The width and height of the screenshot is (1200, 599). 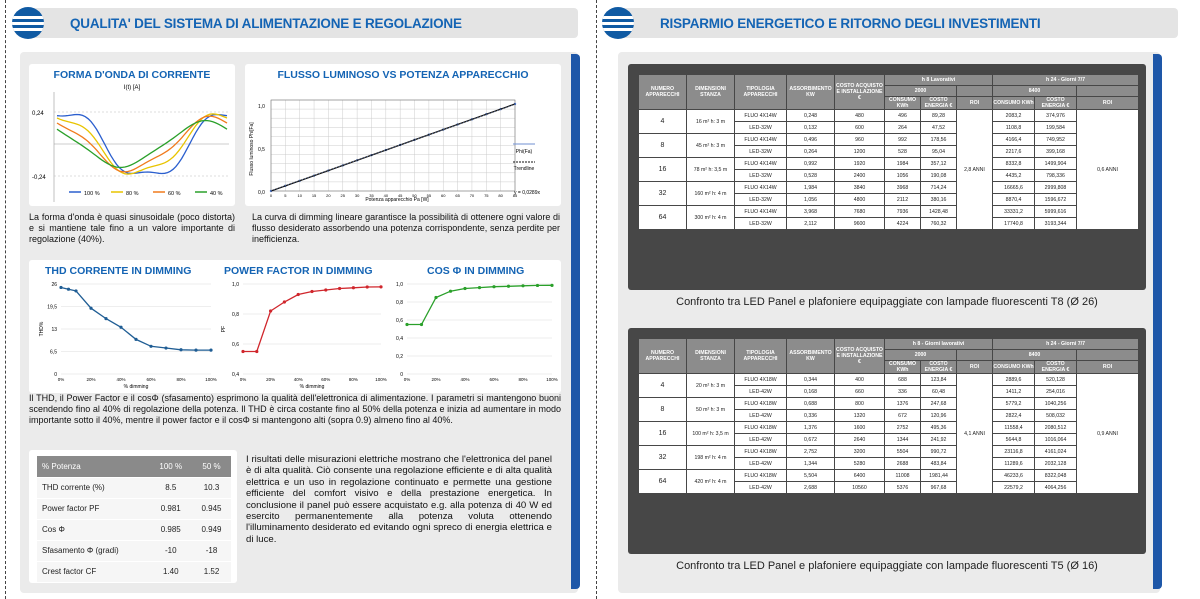 What do you see at coordinates (328, 195) in the screenshot?
I see `flux-xtick: 20` at bounding box center [328, 195].